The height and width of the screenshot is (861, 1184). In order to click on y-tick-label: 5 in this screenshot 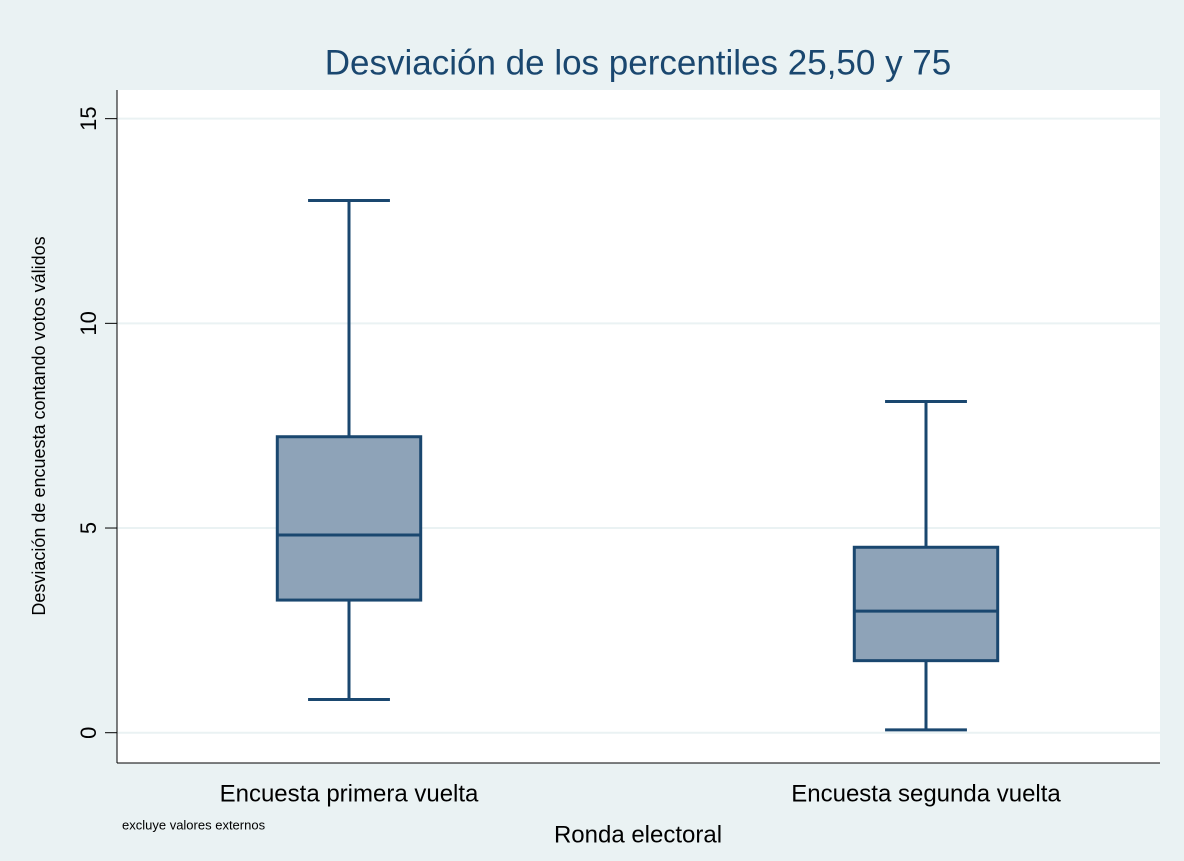, I will do `click(88, 528)`.